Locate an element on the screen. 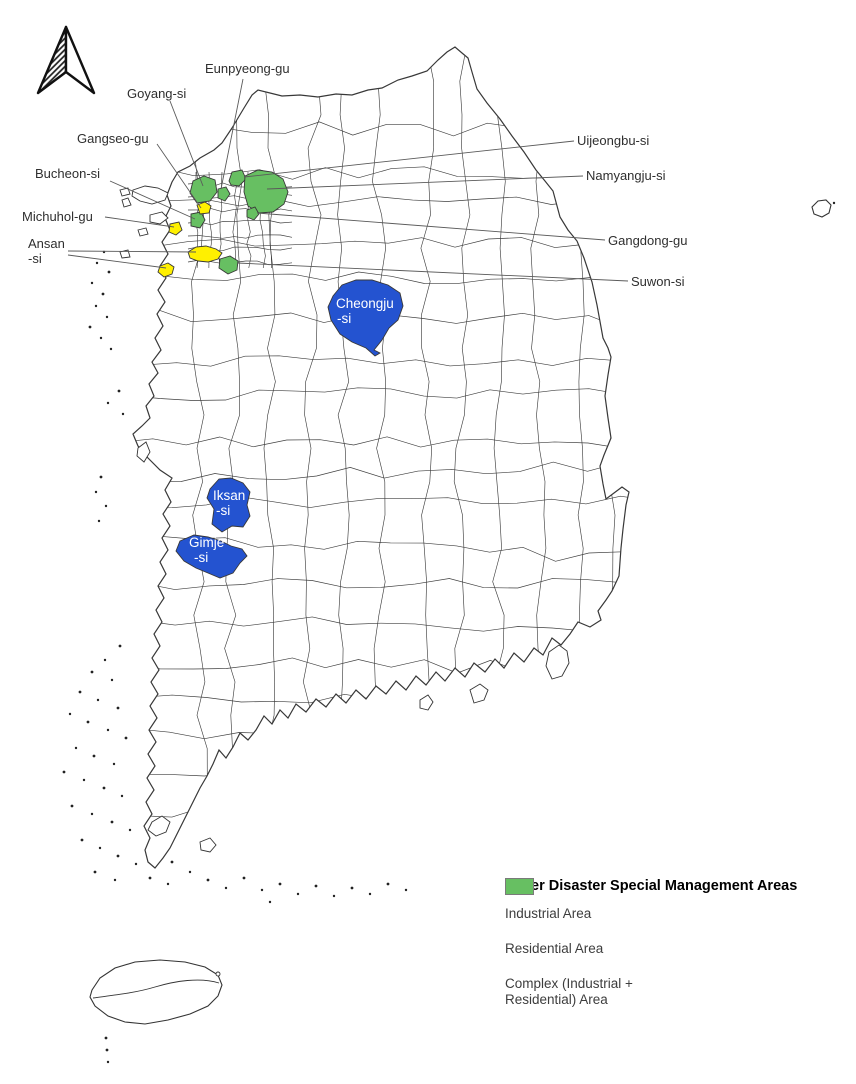 The image size is (856, 1084). special-areas is located at coordinates (280, 374).